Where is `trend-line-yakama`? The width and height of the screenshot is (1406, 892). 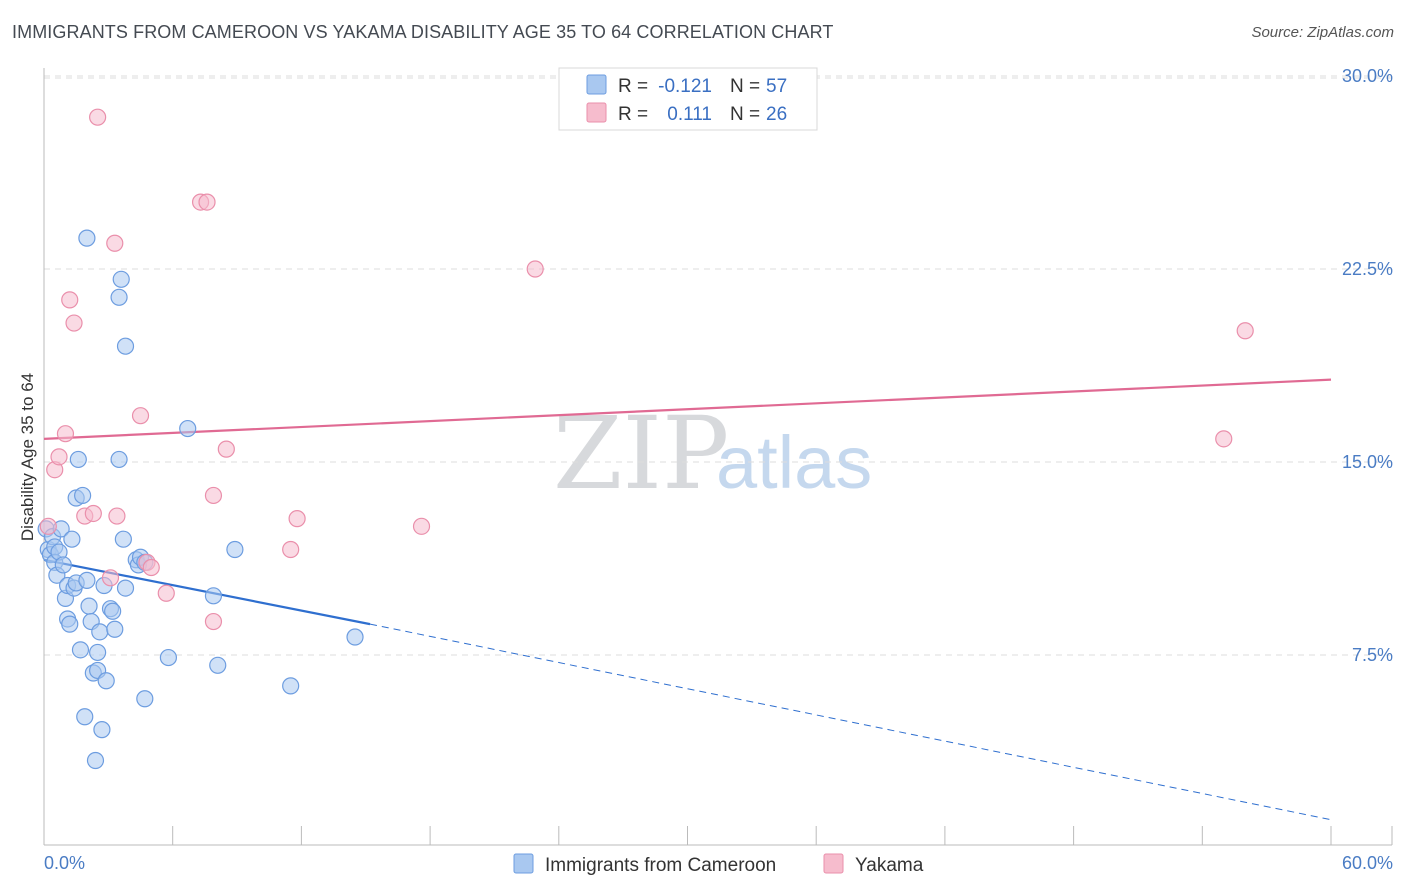
trend-line-yakama is located at coordinates (687, 409).